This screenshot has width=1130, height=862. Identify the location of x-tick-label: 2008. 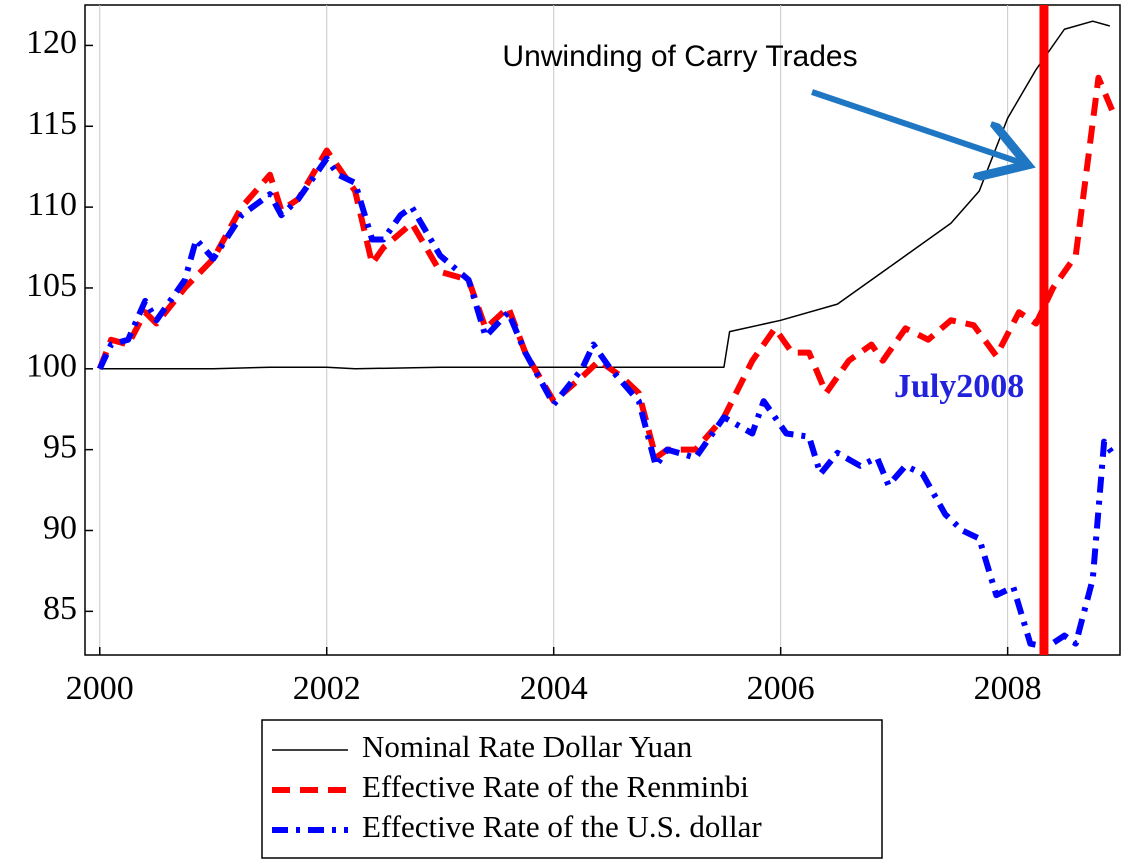
(1008, 688).